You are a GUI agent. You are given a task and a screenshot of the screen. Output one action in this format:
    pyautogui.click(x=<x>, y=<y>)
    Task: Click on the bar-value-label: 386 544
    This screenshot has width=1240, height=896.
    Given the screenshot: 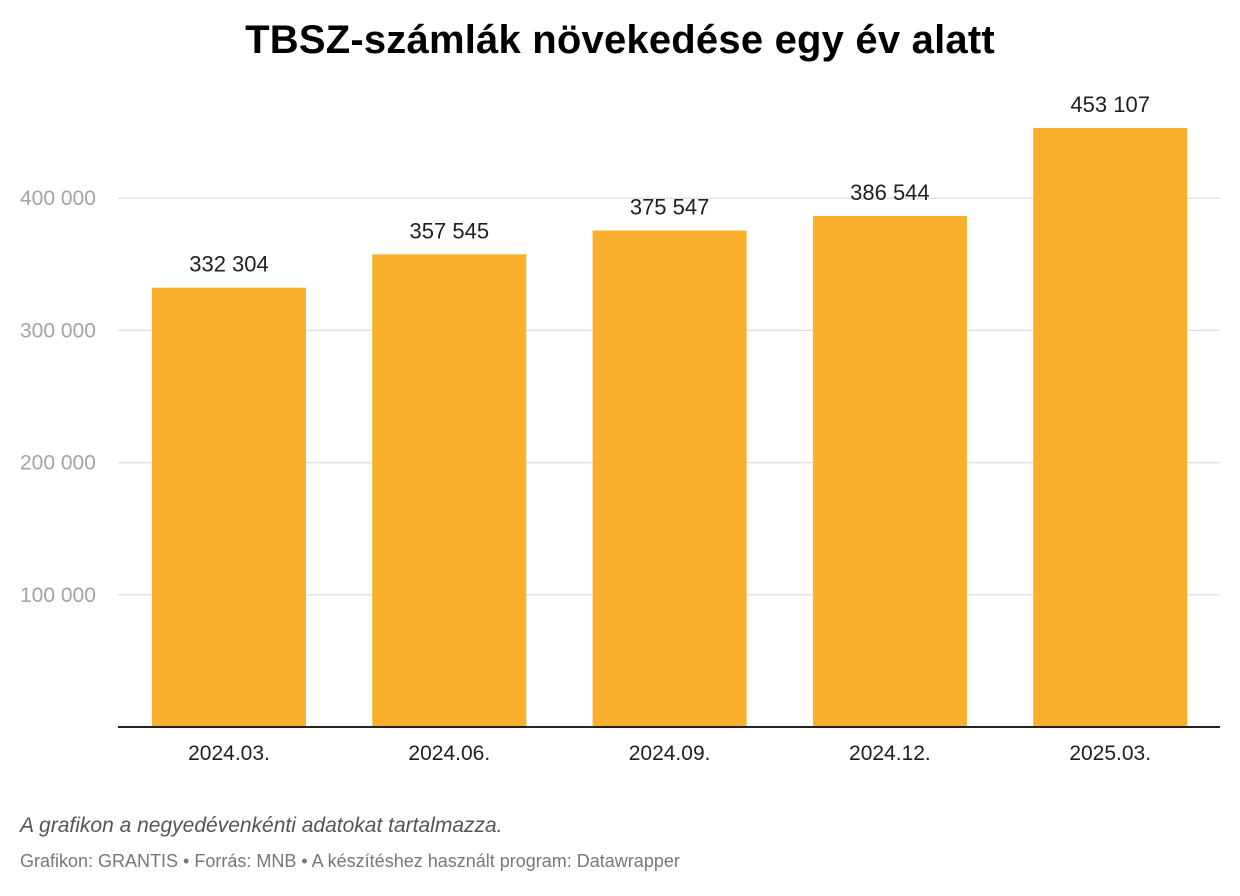 What is the action you would take?
    pyautogui.click(x=890, y=192)
    